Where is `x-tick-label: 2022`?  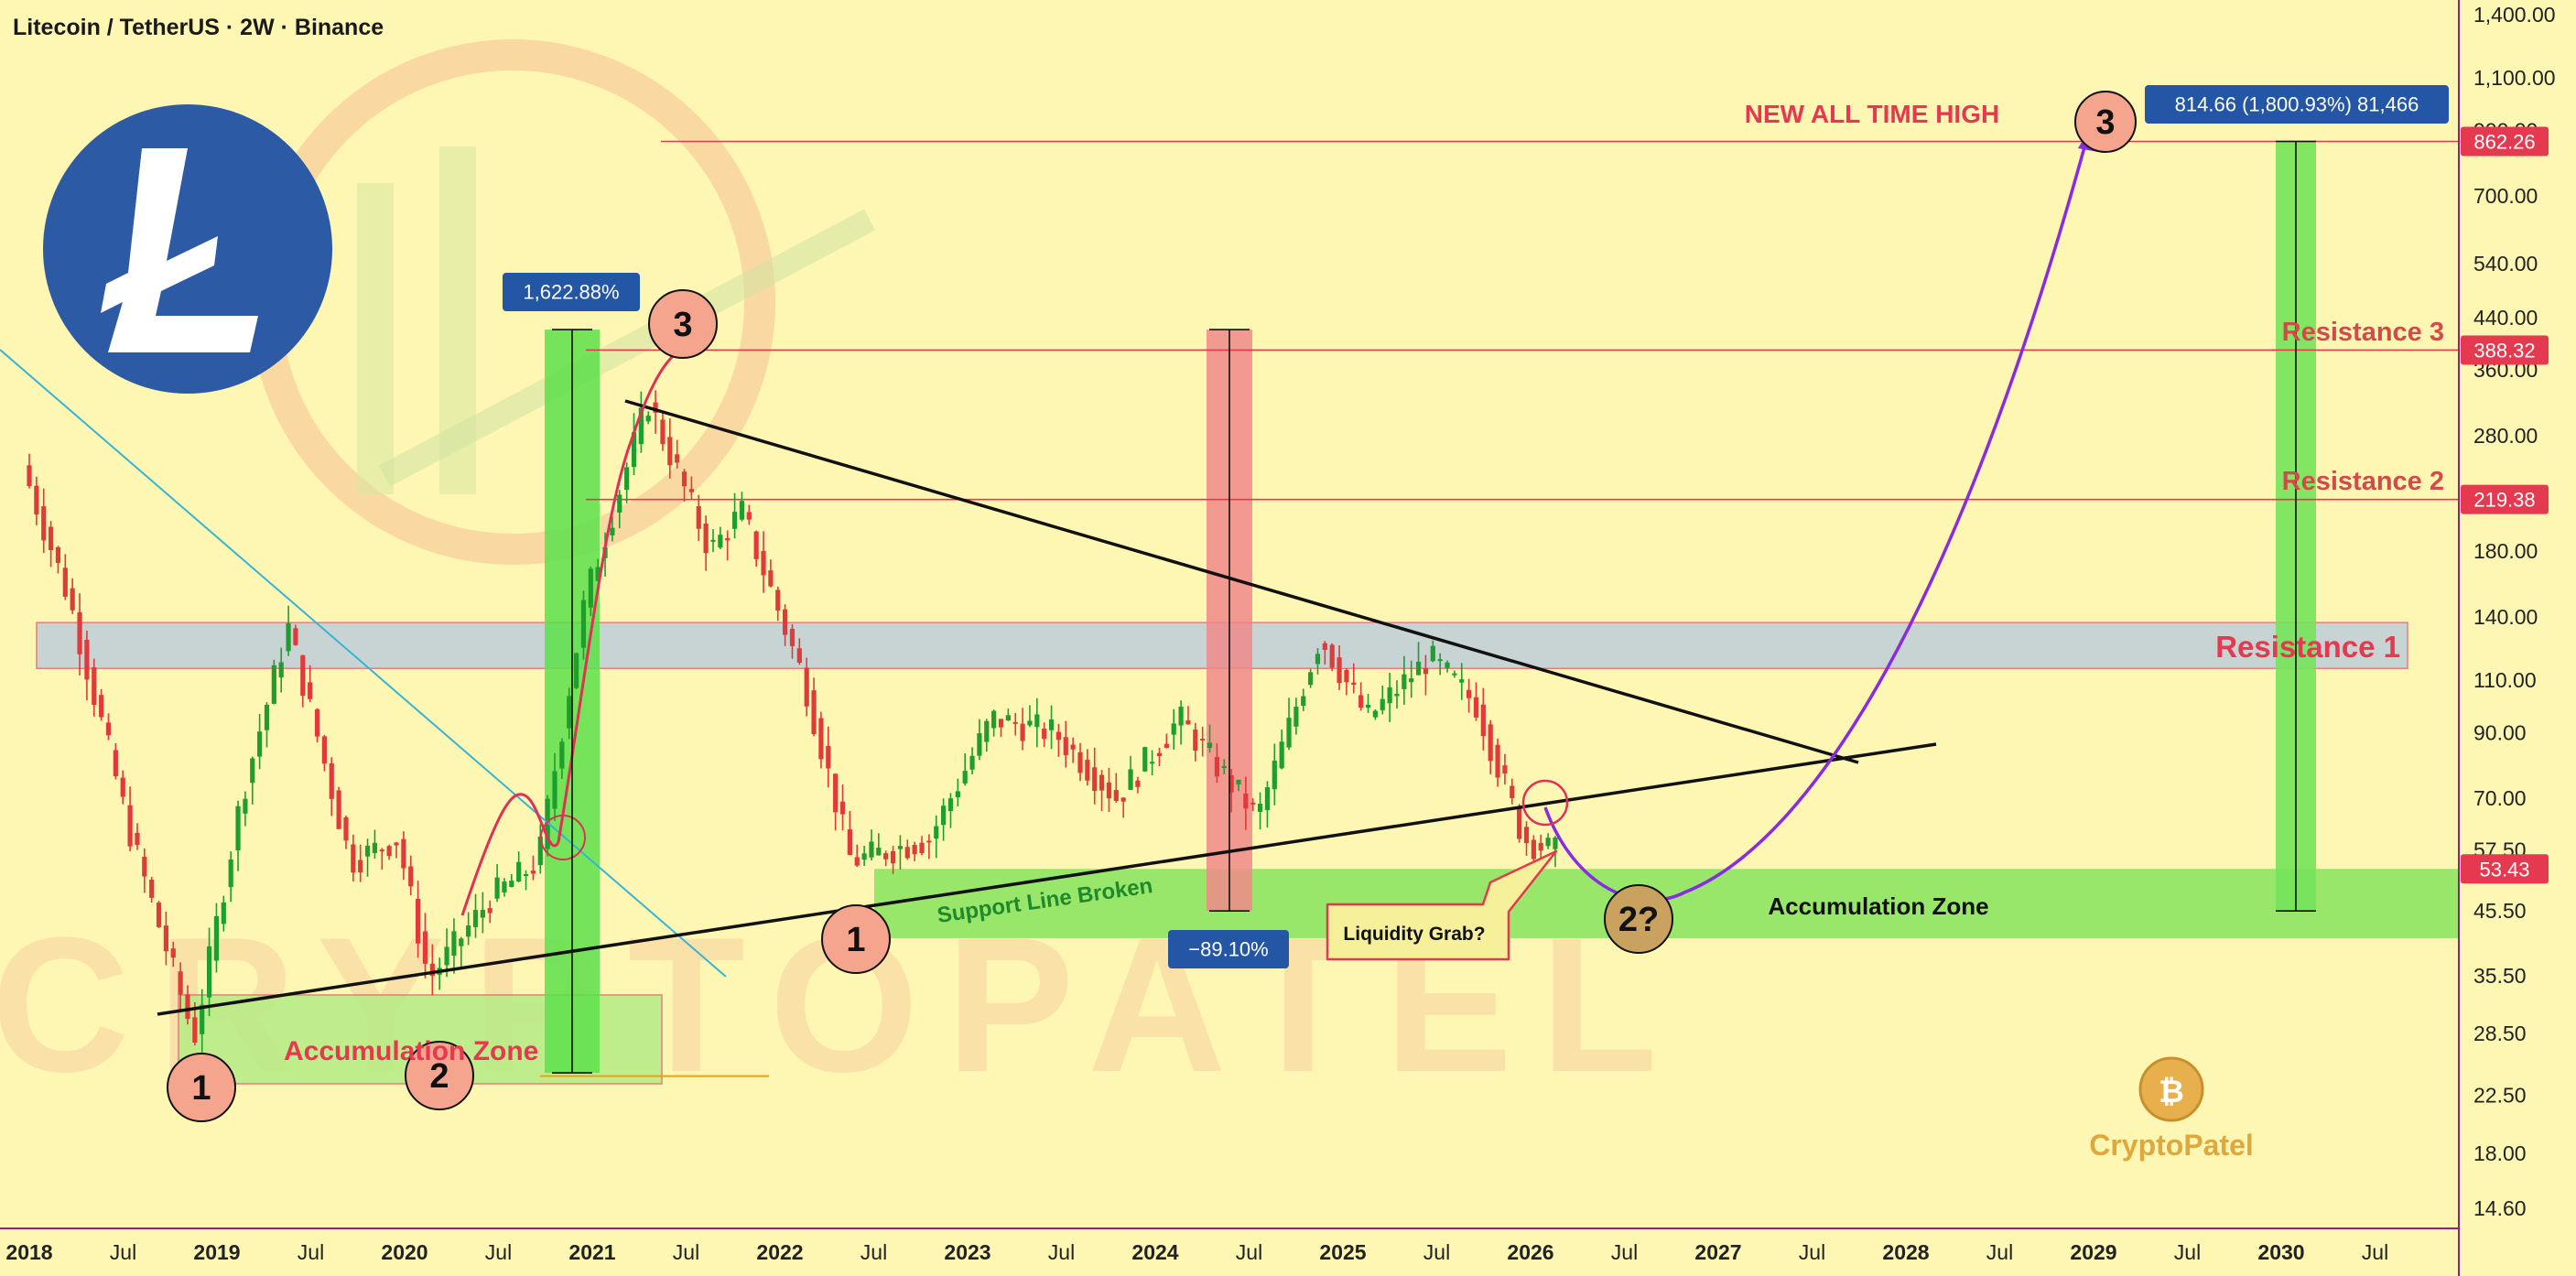 x-tick-label: 2022 is located at coordinates (780, 1252).